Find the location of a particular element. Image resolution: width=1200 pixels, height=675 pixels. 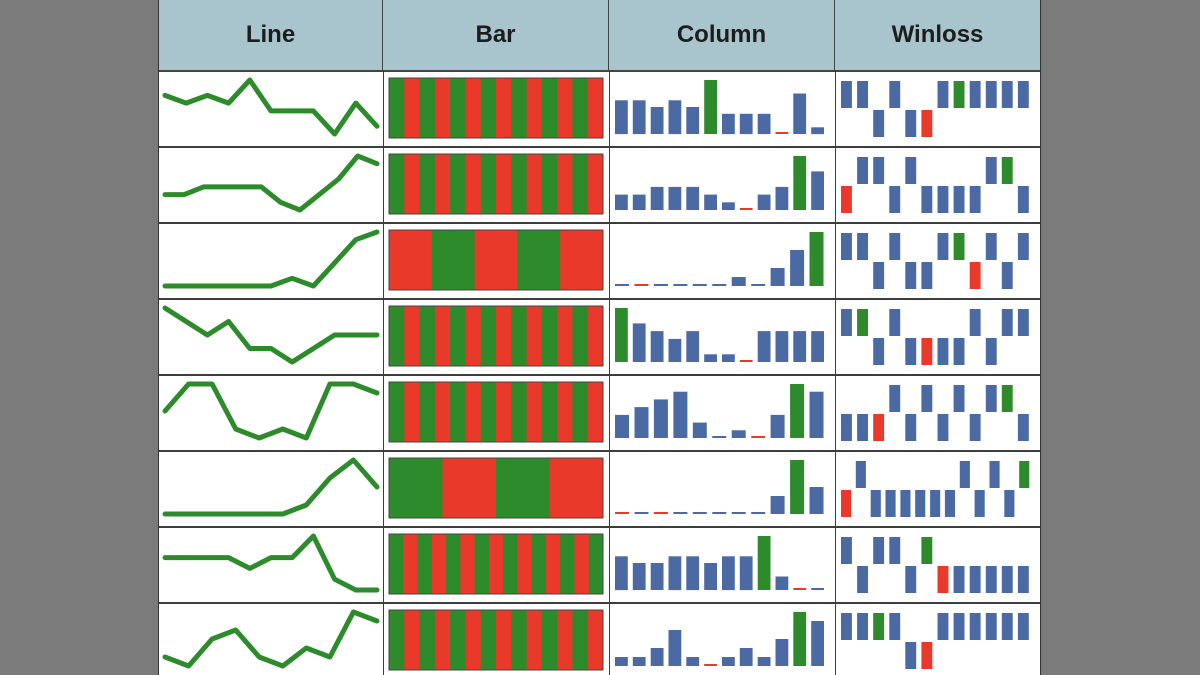

table-header: Line Bar Column Winloss is located at coordinates (599, 36).